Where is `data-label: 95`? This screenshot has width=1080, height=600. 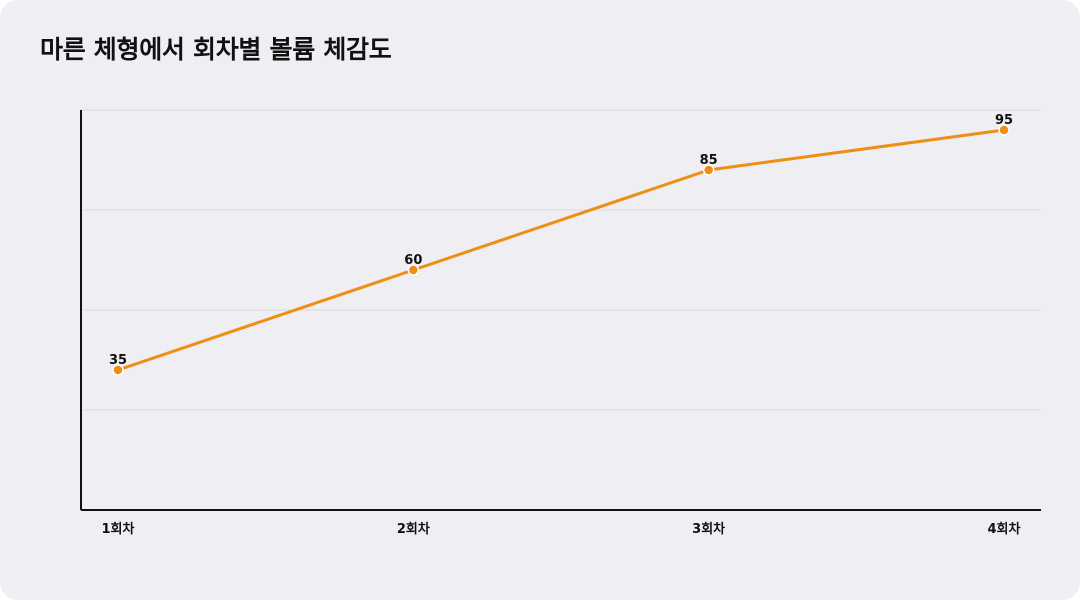
data-label: 95 is located at coordinates (1004, 120).